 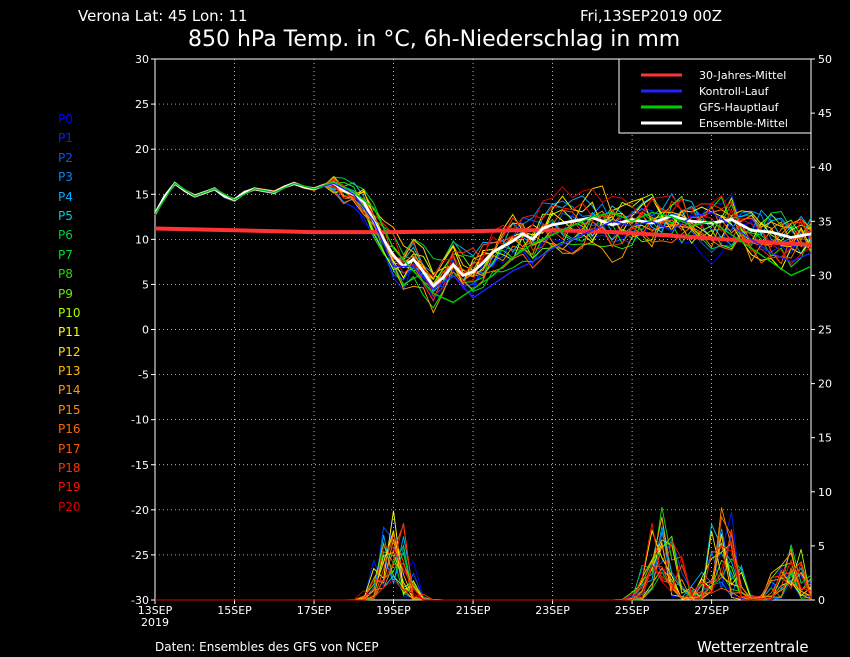 I want to click on x-tick-label: 27SEP, so click(x=711, y=610).